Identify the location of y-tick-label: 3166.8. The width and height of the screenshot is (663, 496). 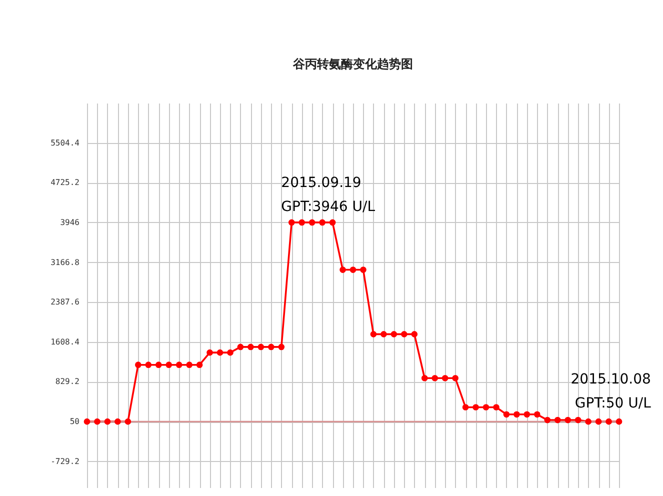
(65, 262).